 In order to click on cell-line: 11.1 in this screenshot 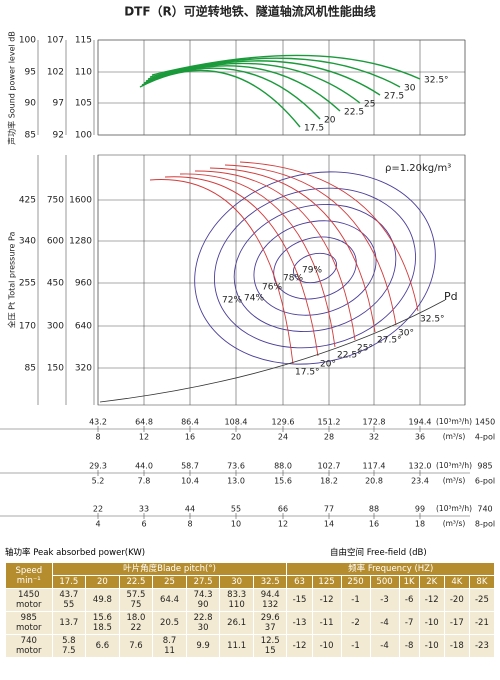, I will do `click(237, 646)`.